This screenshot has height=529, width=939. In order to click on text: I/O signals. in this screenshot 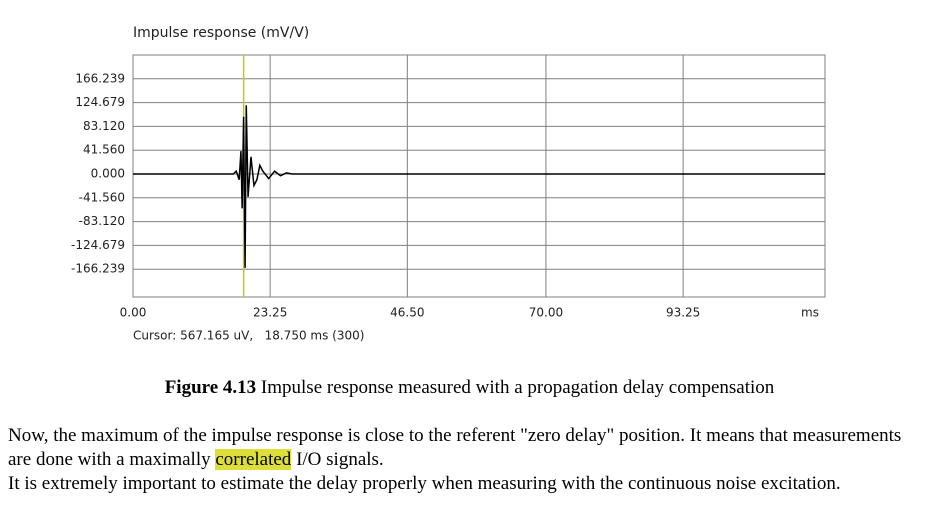, I will do `click(337, 459)`.